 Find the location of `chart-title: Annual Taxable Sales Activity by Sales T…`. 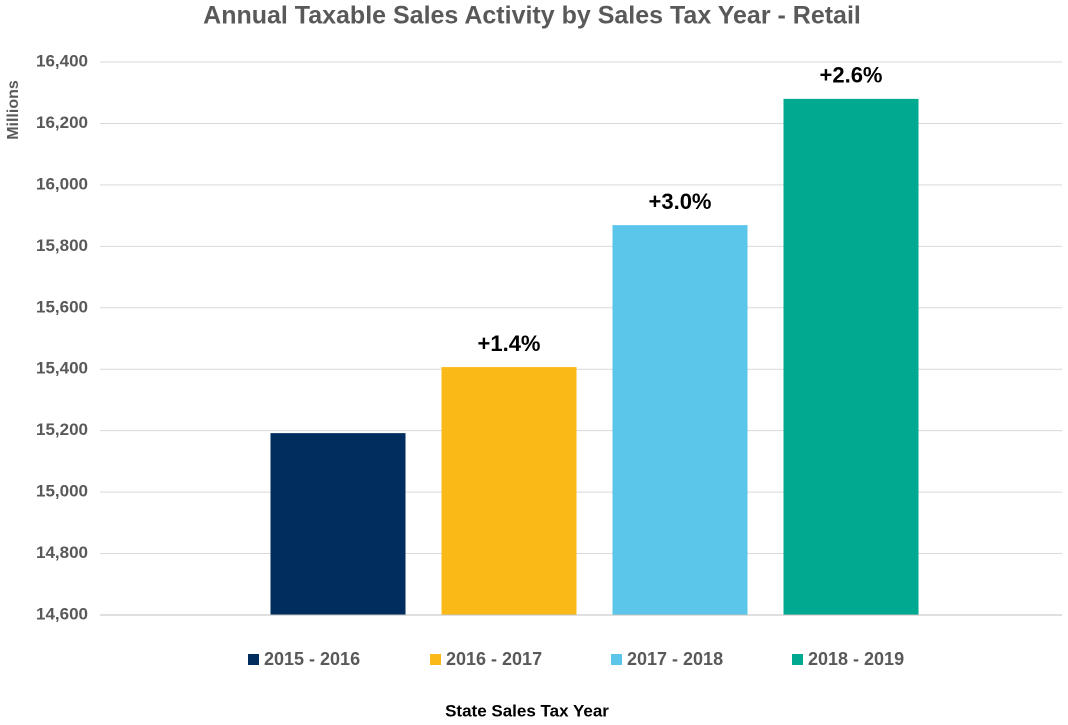

chart-title: Annual Taxable Sales Activity by Sales T… is located at coordinates (532, 16).